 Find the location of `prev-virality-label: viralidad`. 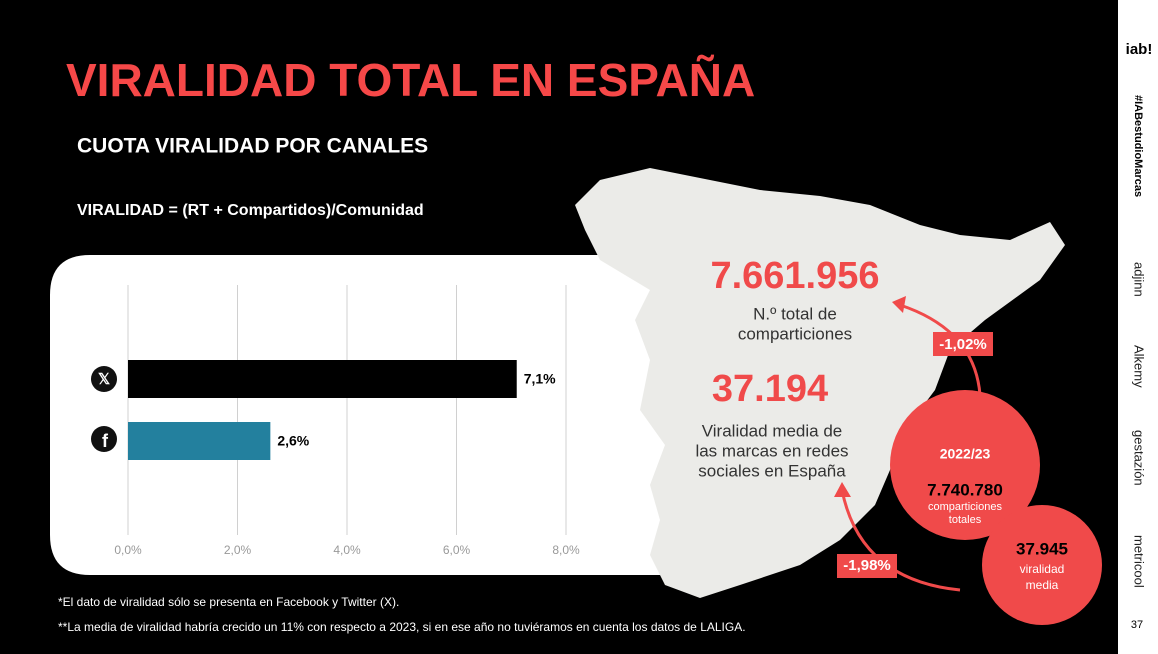

prev-virality-label: viralidad is located at coordinates (1042, 569).